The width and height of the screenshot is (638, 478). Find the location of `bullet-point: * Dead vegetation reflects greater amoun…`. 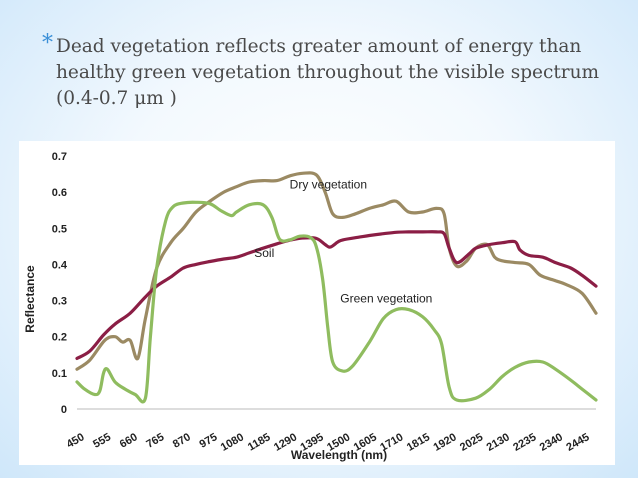

bullet-point: * Dead vegetation reflects greater amoun… is located at coordinates (322, 71).